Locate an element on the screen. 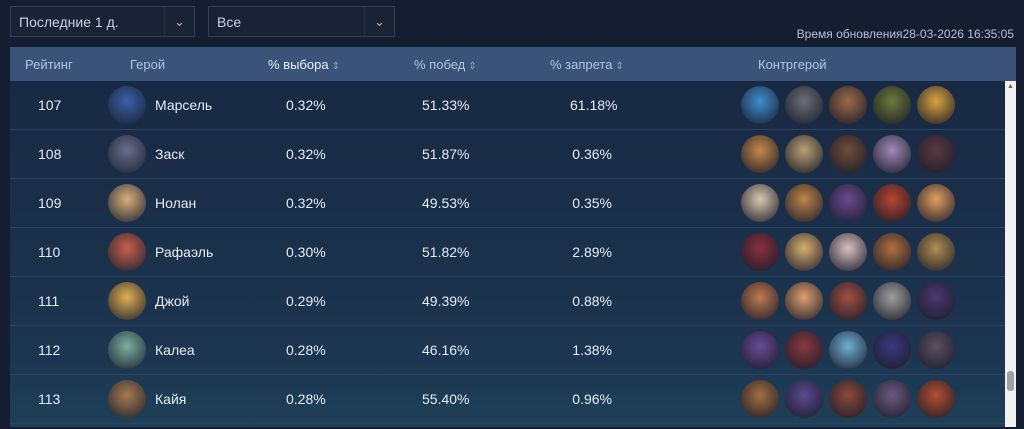  header-ban-label: % запрета is located at coordinates (581, 64).